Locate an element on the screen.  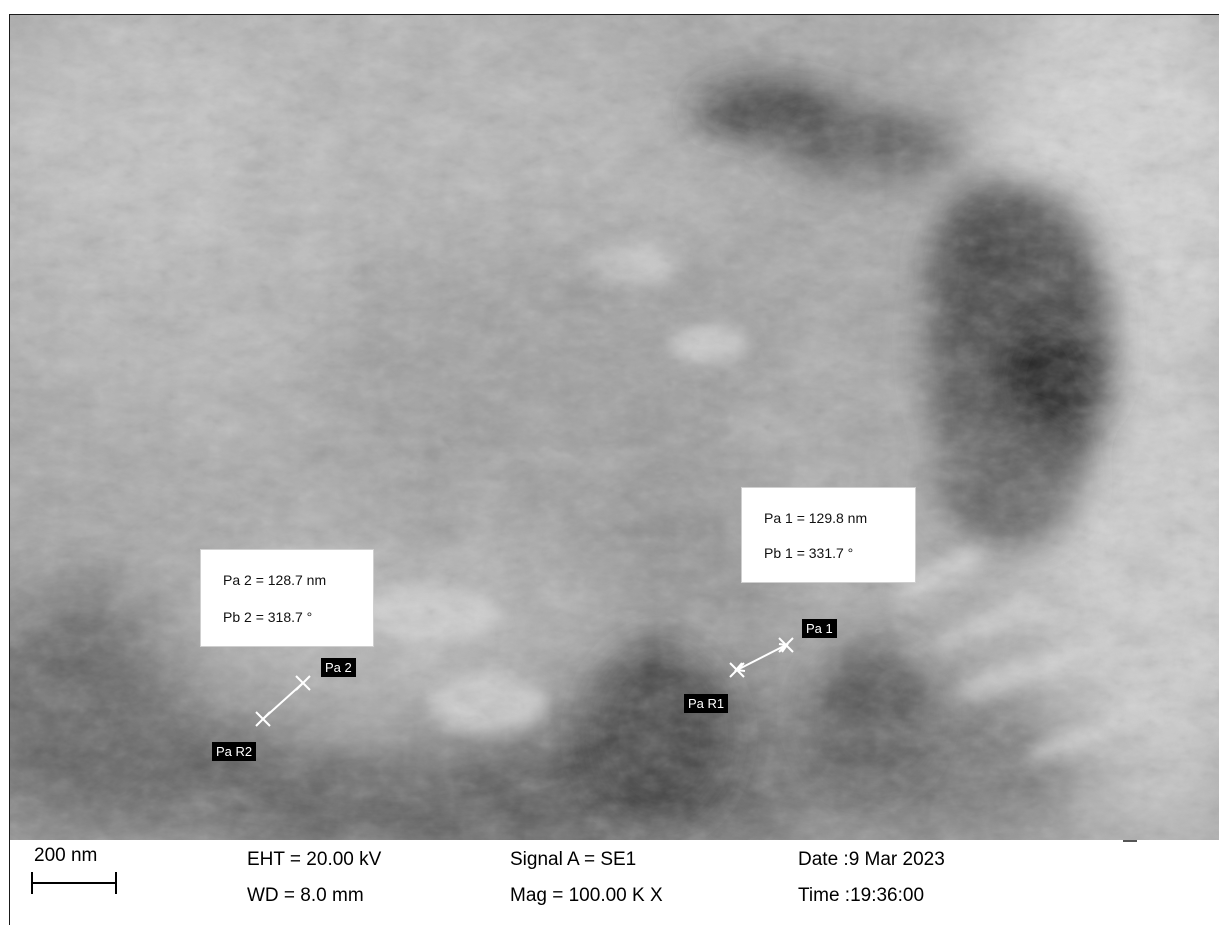
signal-value: Signal A = SE1 is located at coordinates (573, 859).